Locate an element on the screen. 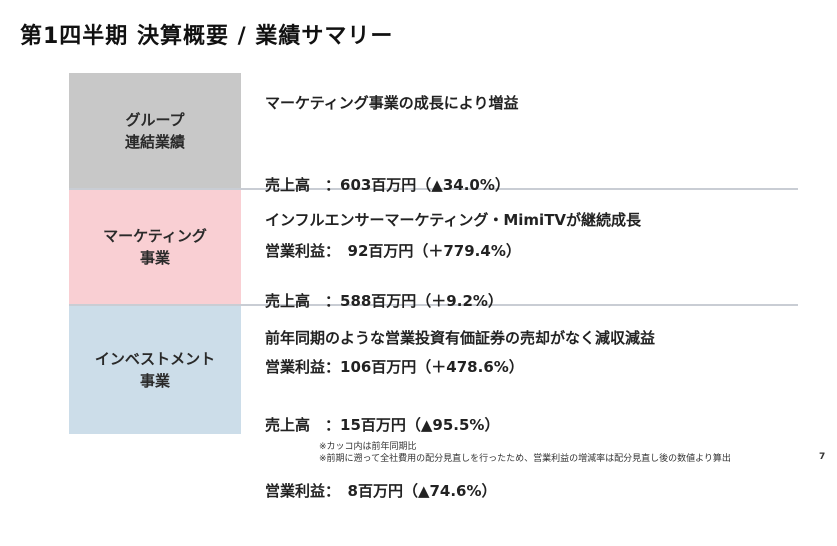  segment-metrics: 売上高 ：603百万円（▲34.0%） 営業利益： 92百万円（＋779.4%） is located at coordinates (393, 218).